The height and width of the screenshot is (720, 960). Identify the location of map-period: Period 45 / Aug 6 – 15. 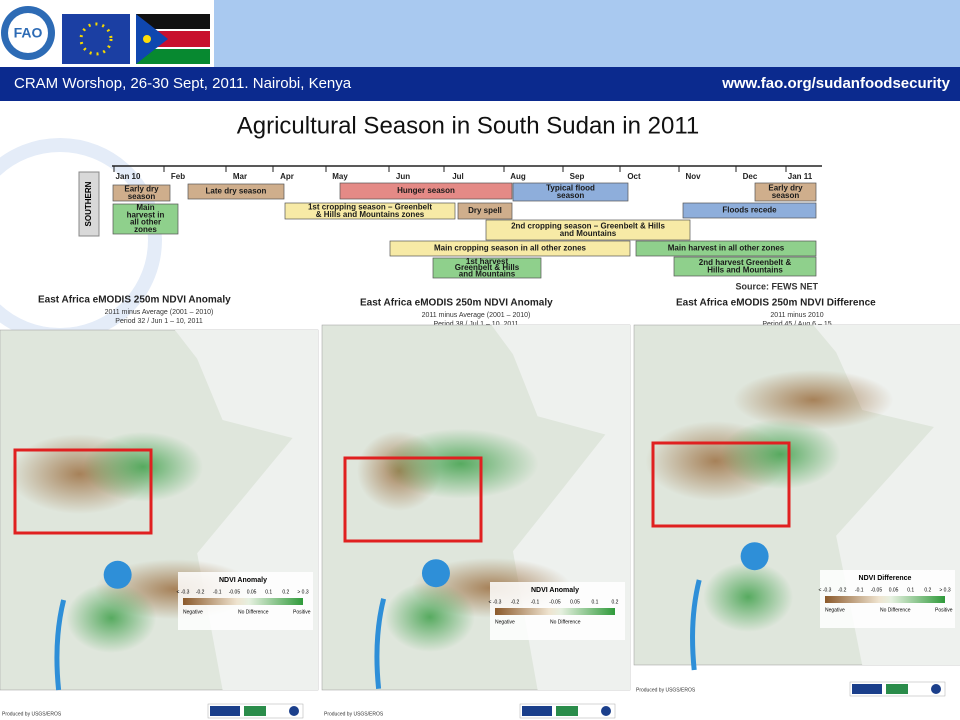
(796, 324).